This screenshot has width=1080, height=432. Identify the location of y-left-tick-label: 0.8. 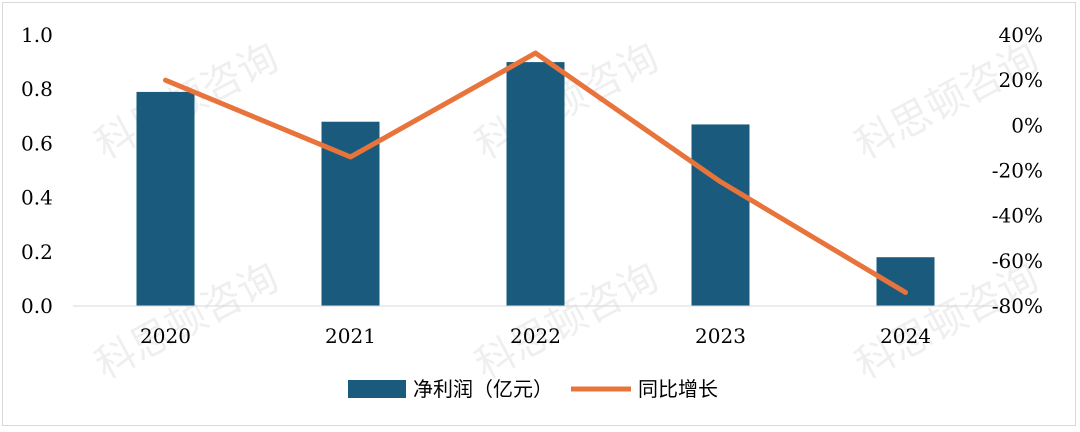
(37, 89).